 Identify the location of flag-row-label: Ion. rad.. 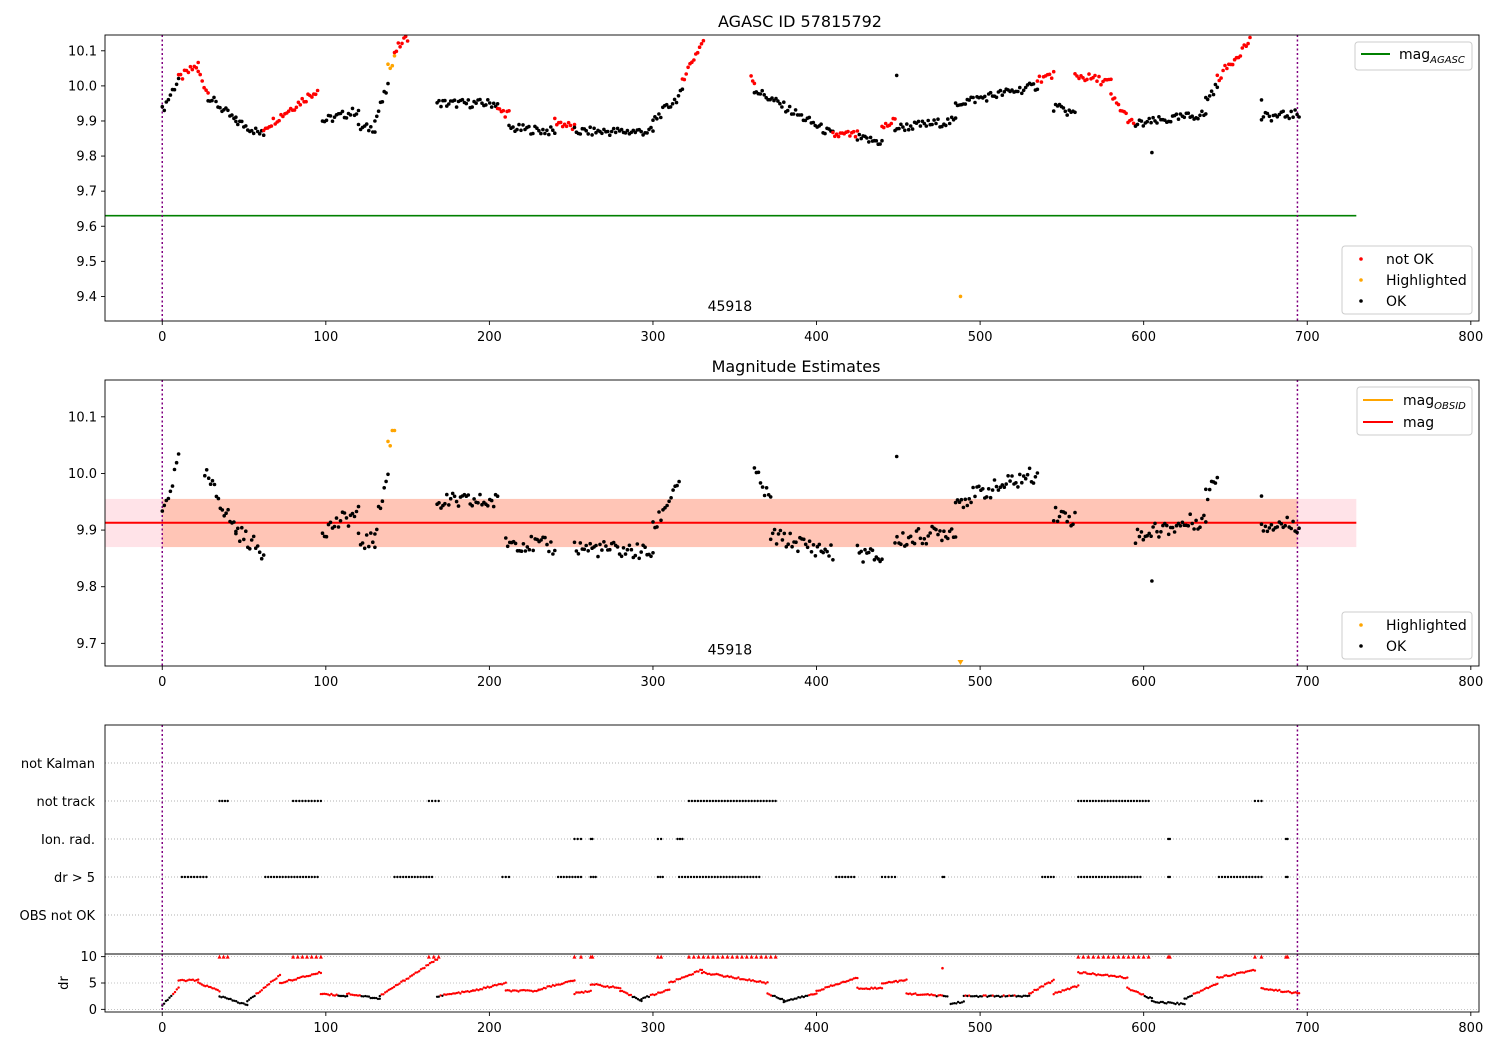
(68, 840).